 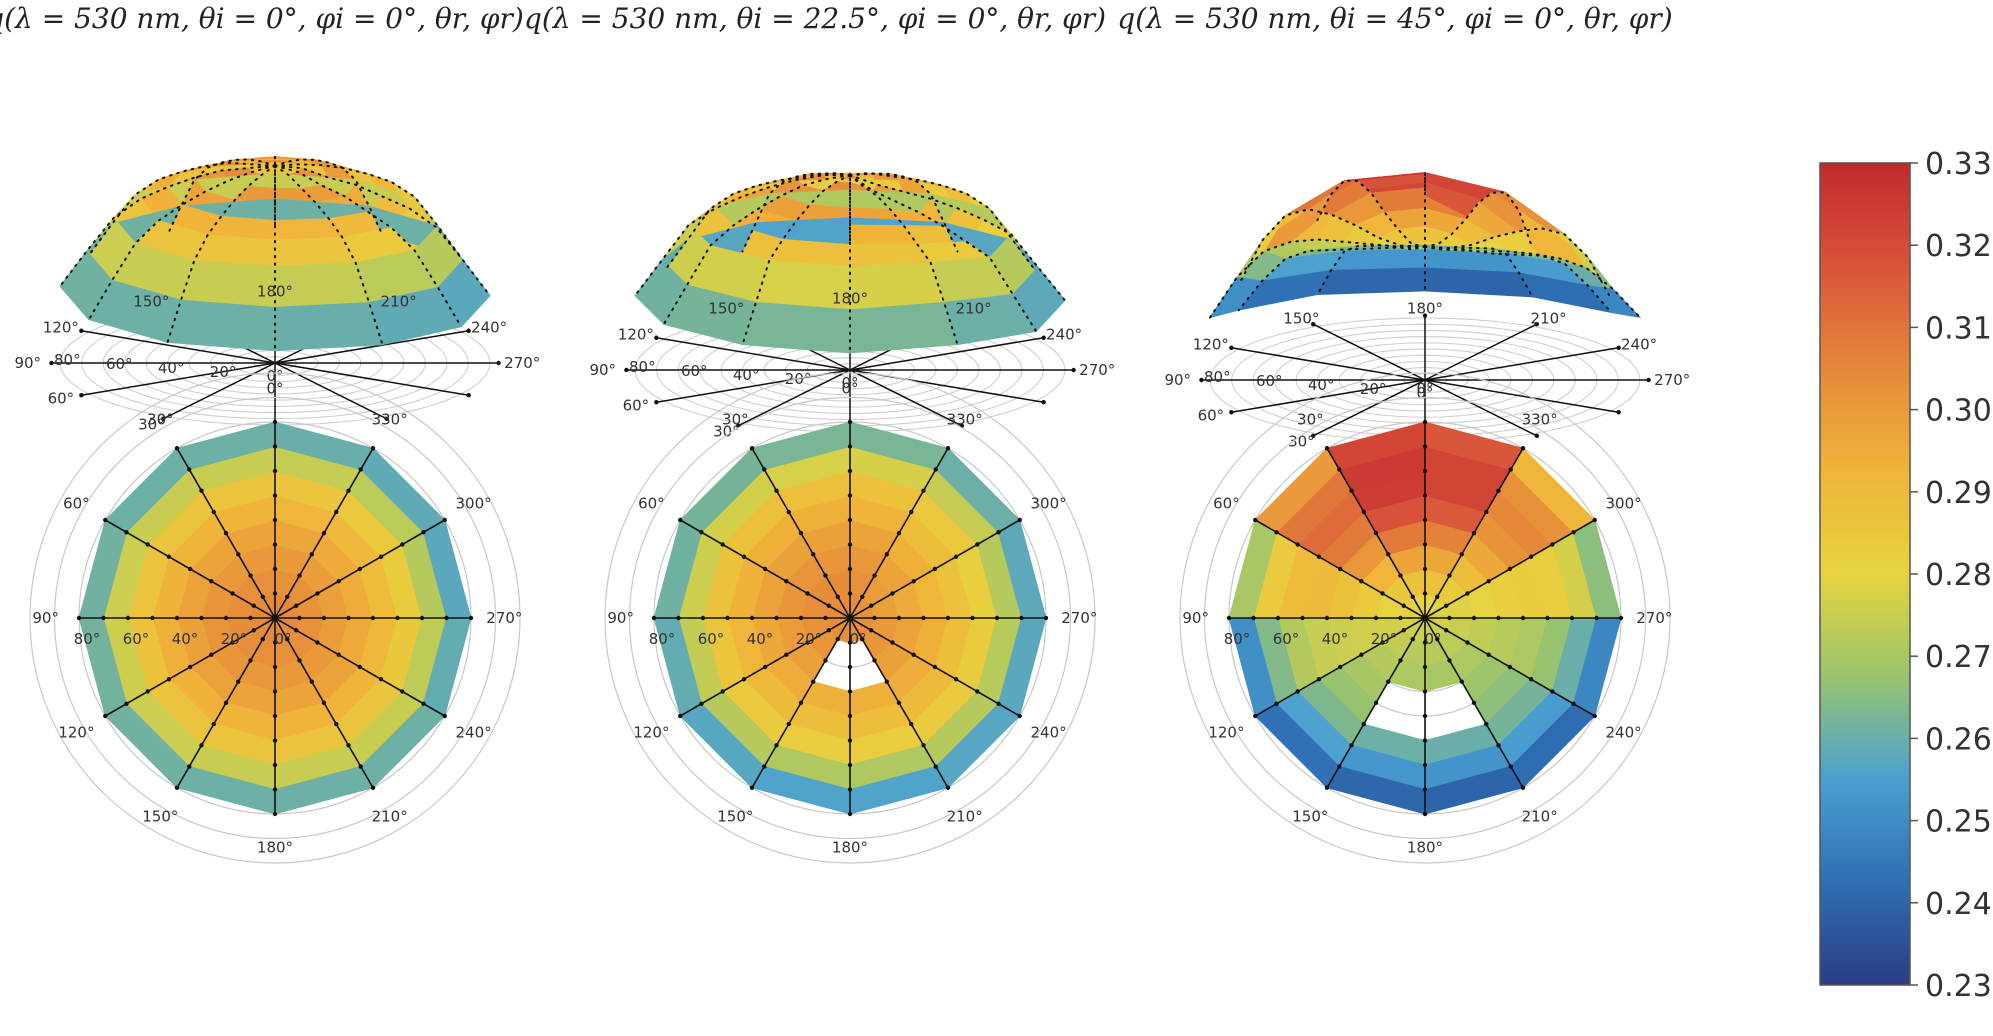 I want to click on phi-tick-label: 30°, so click(x=151, y=425).